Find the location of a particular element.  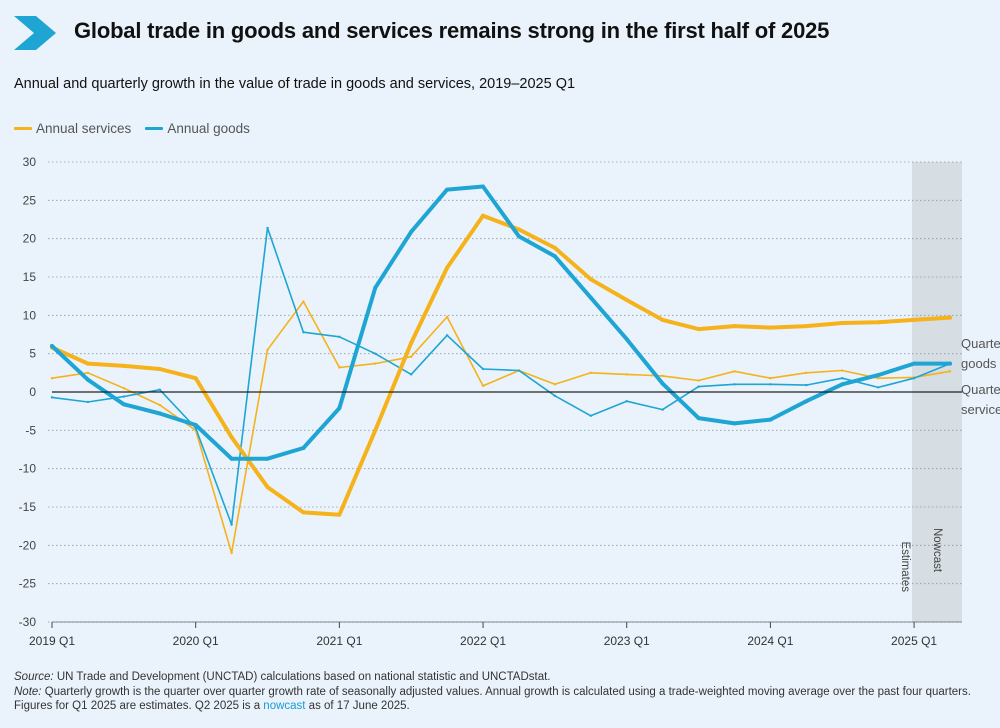

quarterly-services-label-line2: services is located at coordinates (980, 409).